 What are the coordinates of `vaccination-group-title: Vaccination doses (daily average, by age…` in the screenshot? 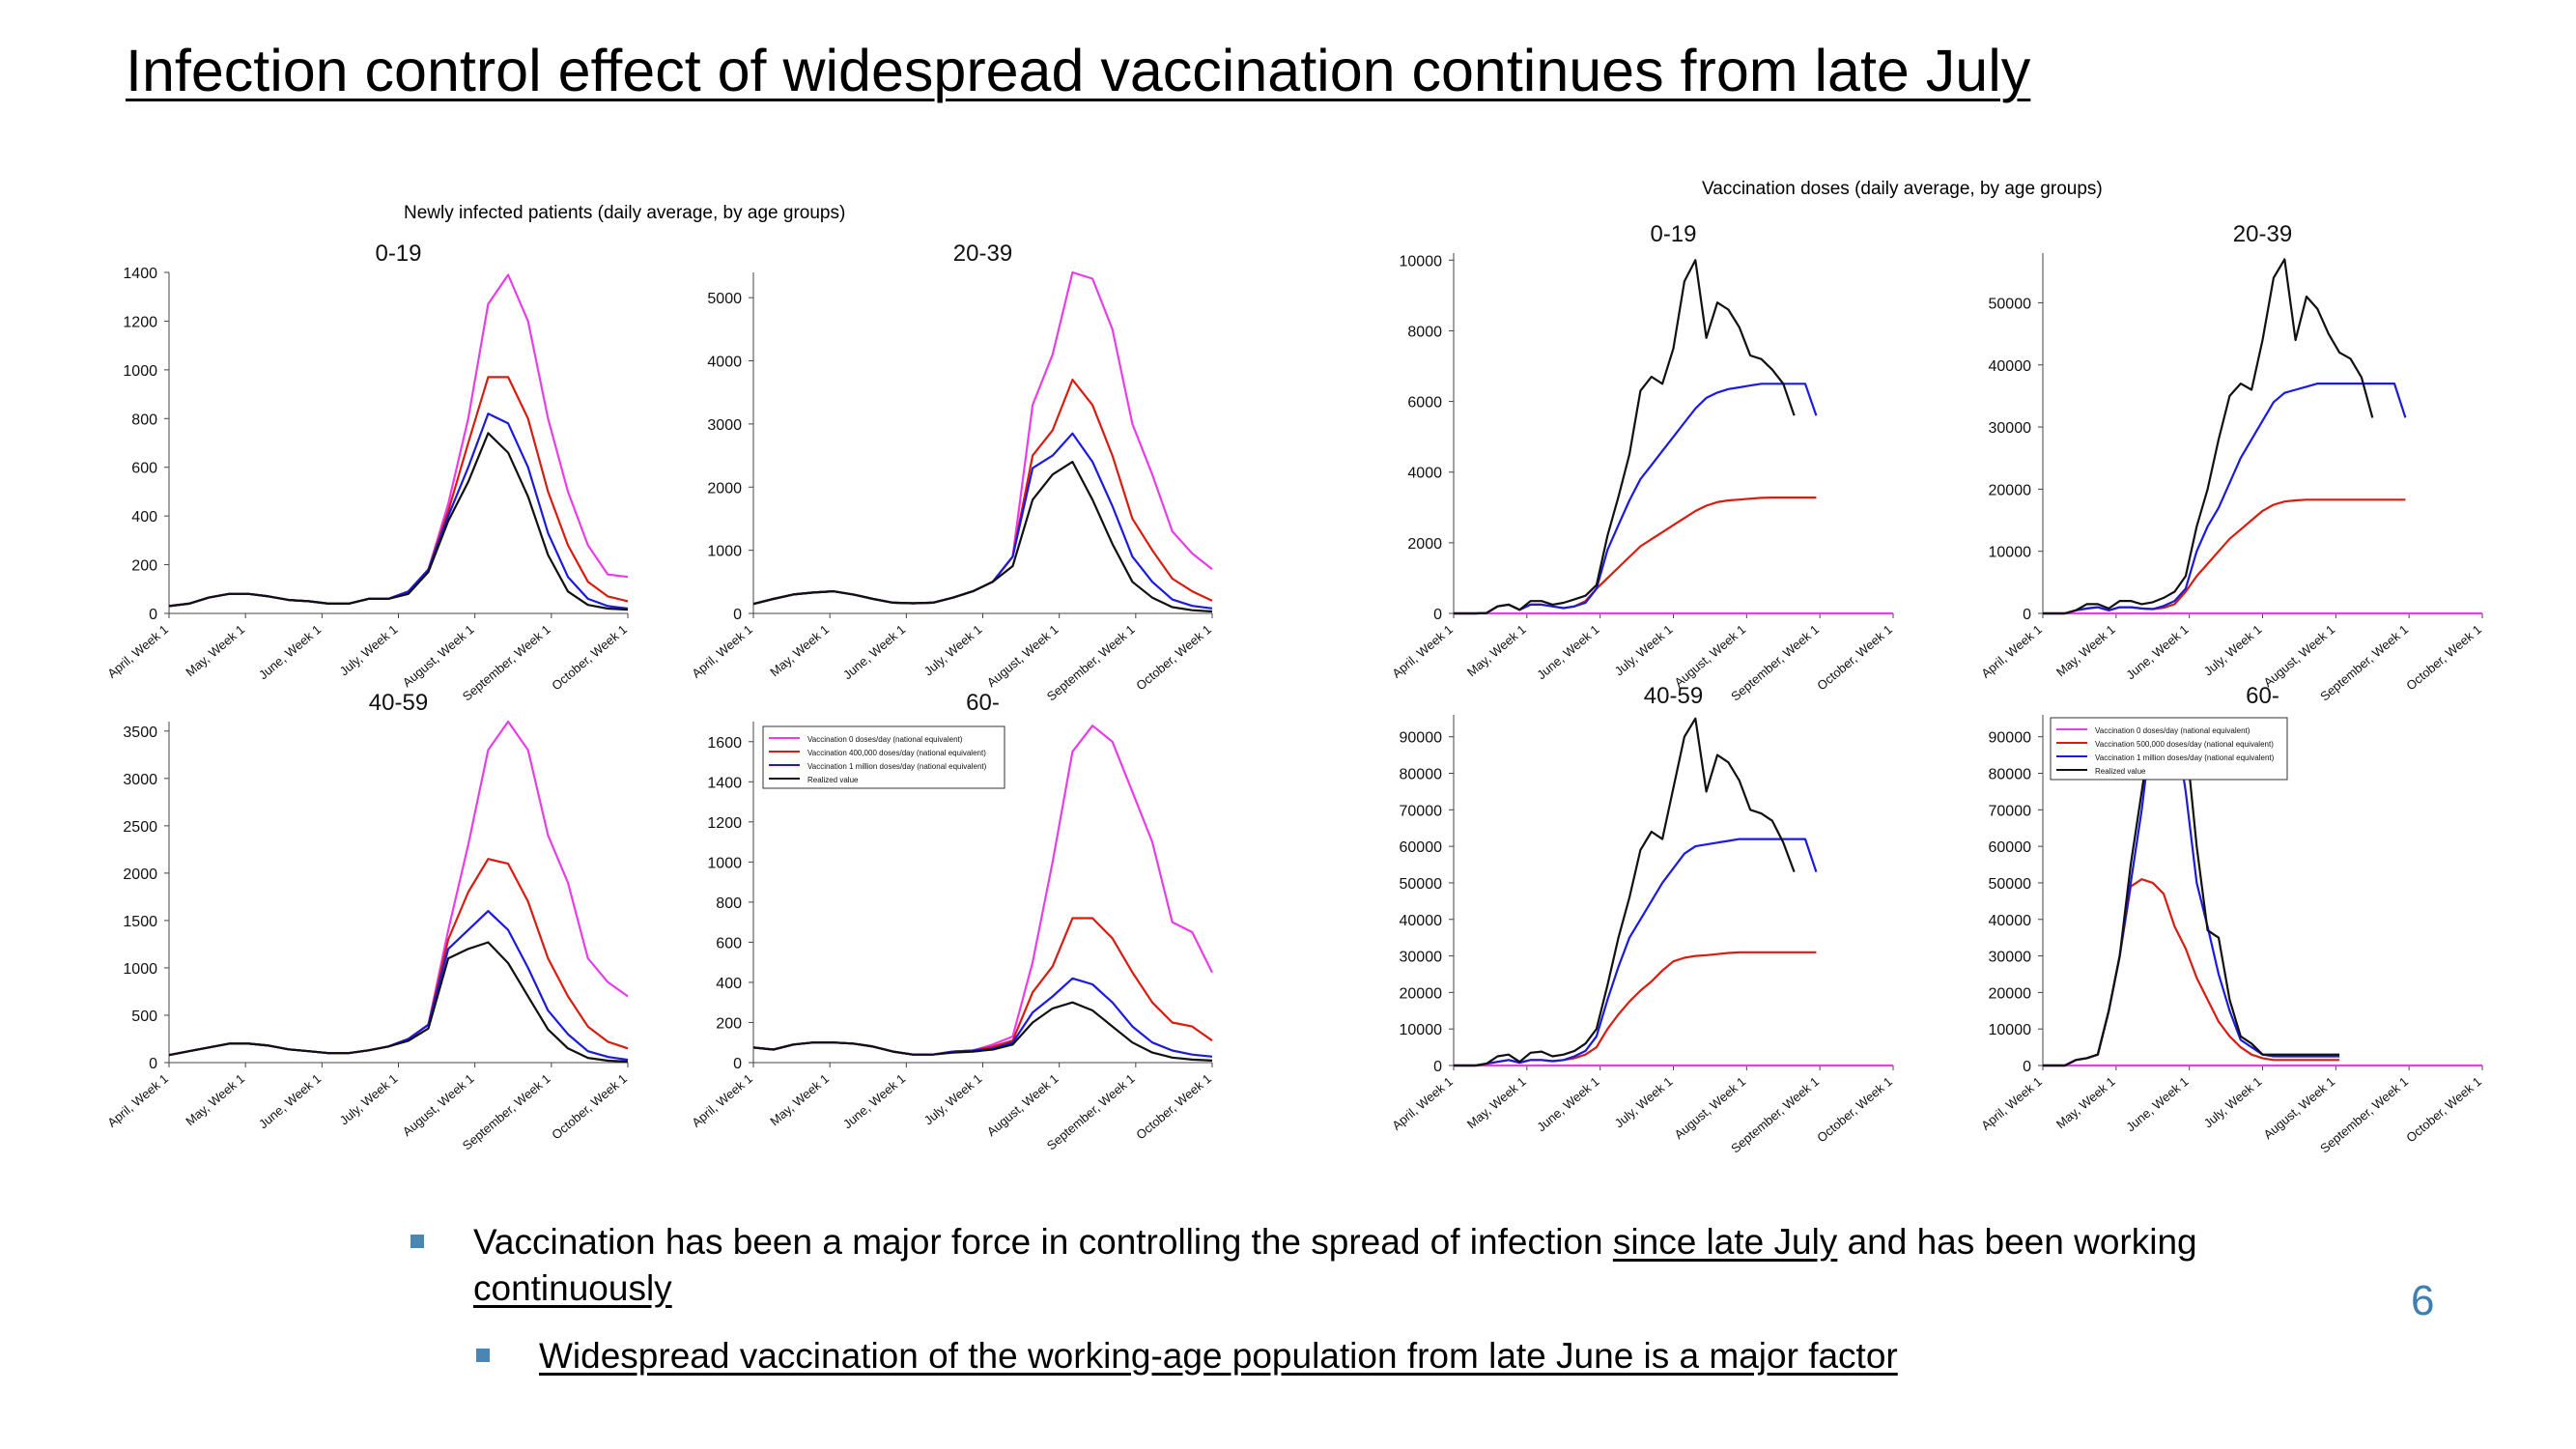 It's located at (1902, 189).